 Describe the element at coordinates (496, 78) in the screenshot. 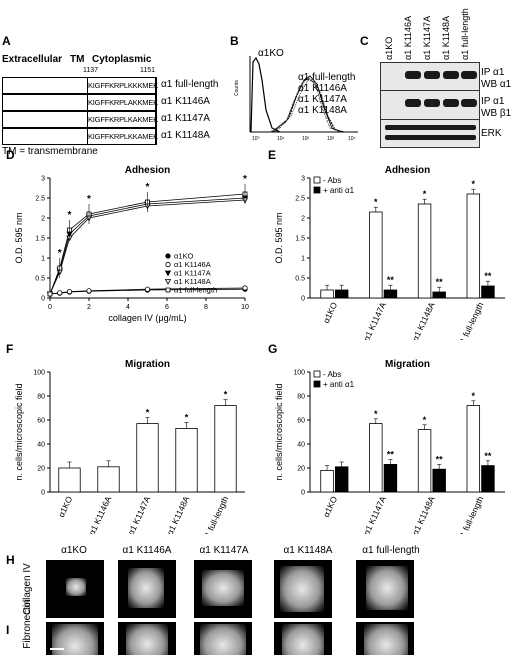

I see `blot-label-1: IP α1 WB α1` at that location.